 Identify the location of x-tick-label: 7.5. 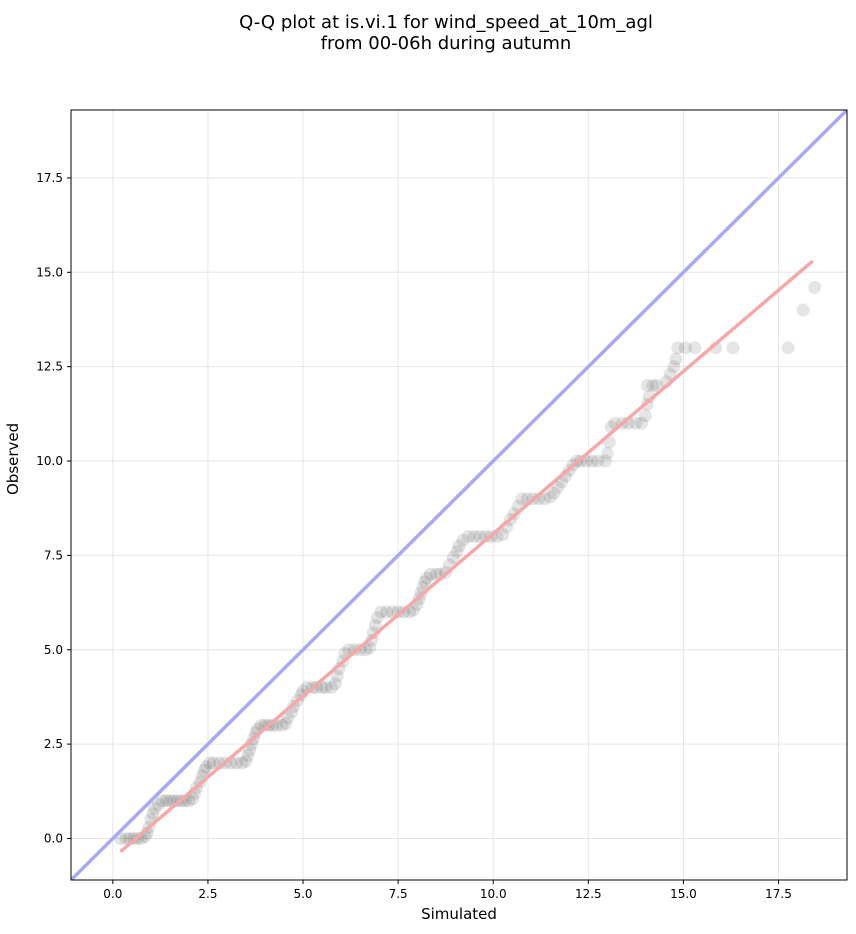
(398, 894).